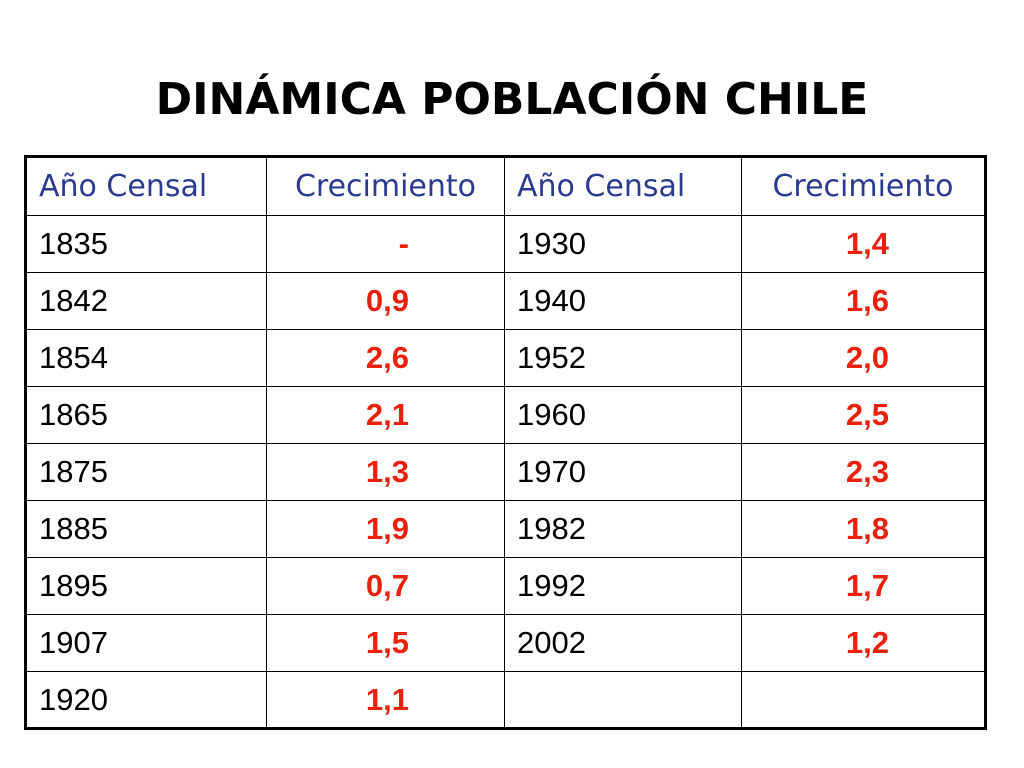 The width and height of the screenshot is (1024, 768). I want to click on year-cell: 1970, so click(623, 472).